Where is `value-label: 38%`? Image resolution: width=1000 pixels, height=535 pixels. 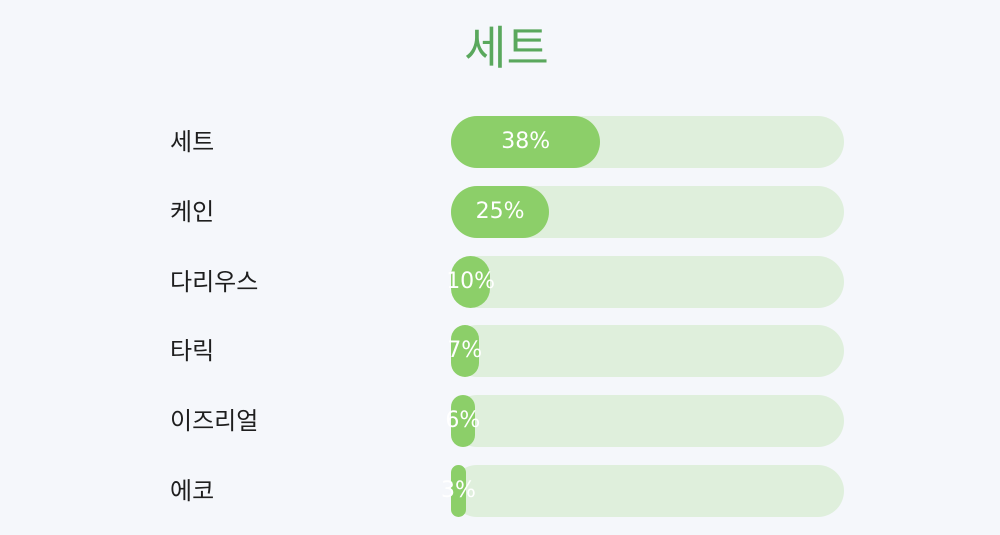
value-label: 38% is located at coordinates (526, 141).